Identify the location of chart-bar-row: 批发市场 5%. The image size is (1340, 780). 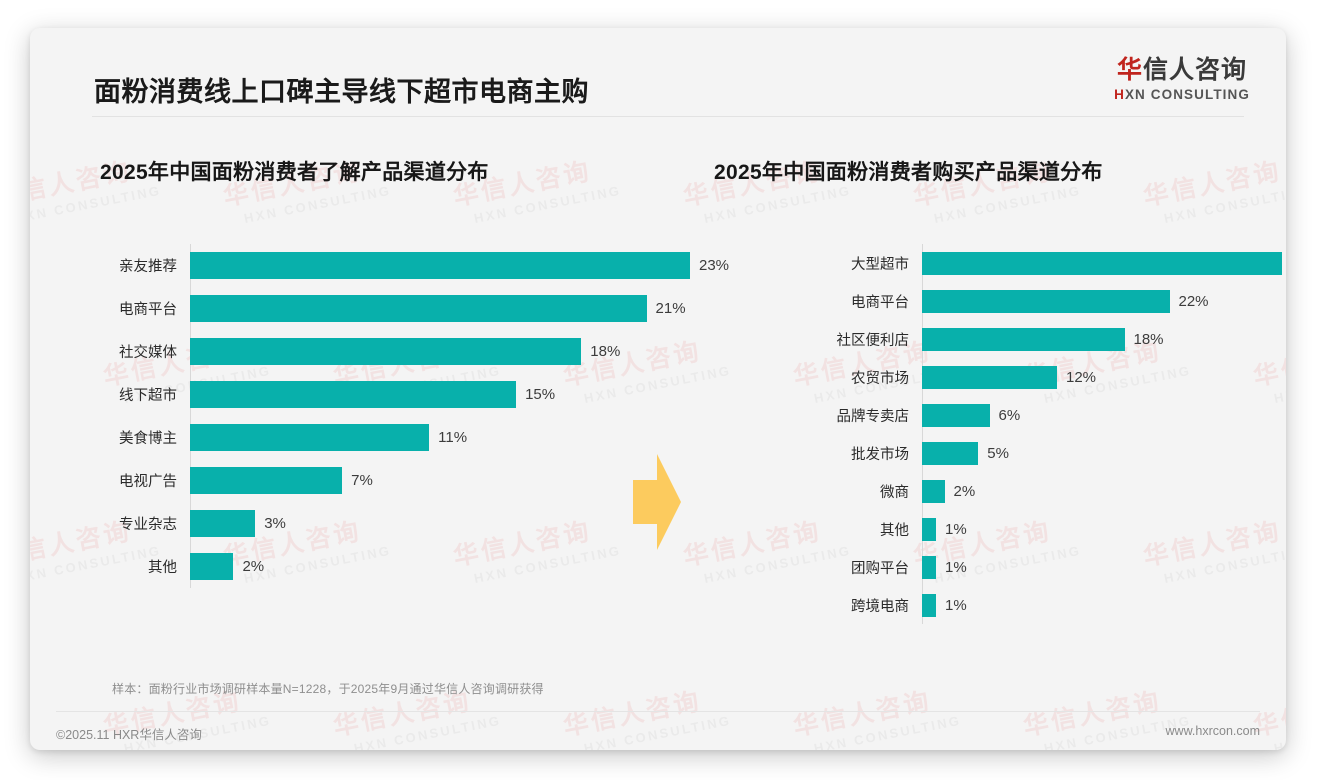
(982, 453).